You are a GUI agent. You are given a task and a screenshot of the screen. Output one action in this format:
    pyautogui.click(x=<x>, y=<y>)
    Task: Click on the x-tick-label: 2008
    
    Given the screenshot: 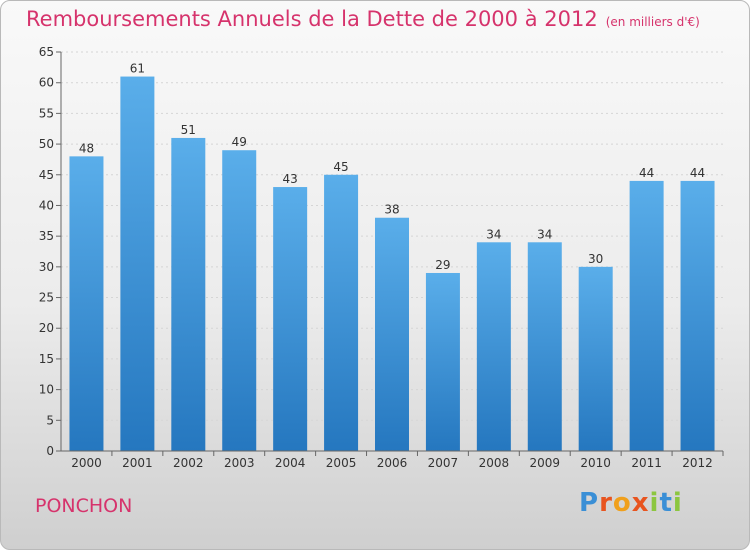 What is the action you would take?
    pyautogui.click(x=494, y=463)
    